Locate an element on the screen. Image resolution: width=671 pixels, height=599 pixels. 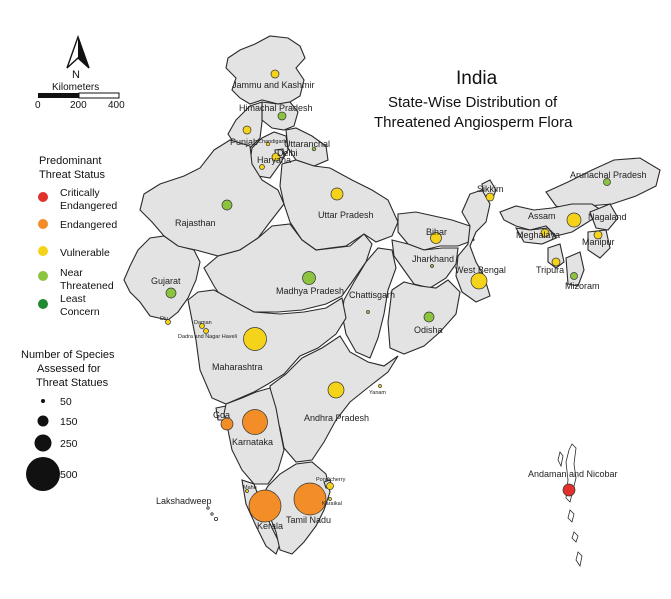
label-odisha: Odisha is located at coordinates (428, 330).